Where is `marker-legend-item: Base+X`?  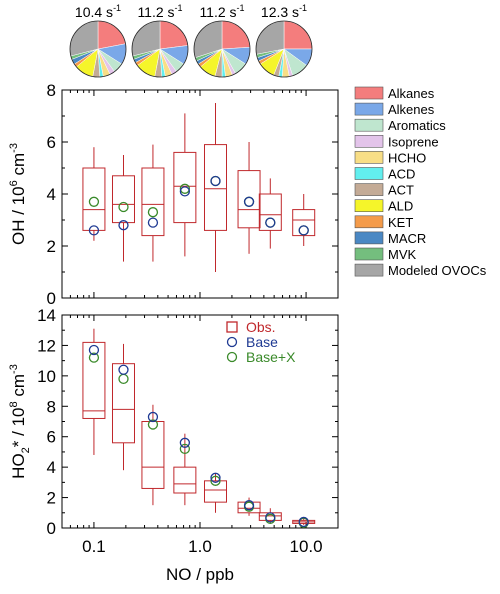 marker-legend-item: Base+X is located at coordinates (261, 357).